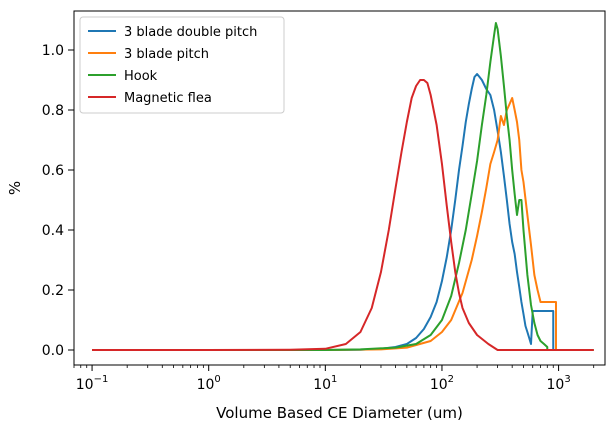  What do you see at coordinates (339, 413) in the screenshot?
I see `x-axis-title: Volume Based CE Diameter (um)` at bounding box center [339, 413].